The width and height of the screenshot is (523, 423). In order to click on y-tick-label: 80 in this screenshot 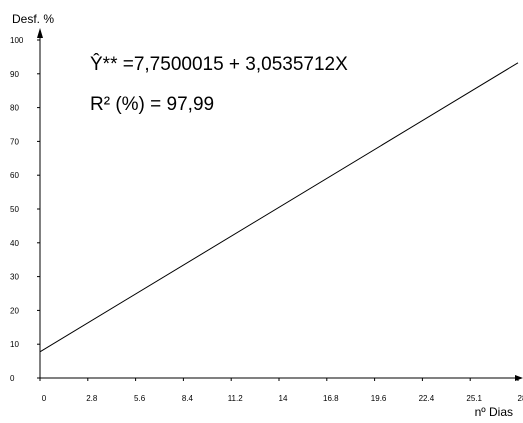, I will do `click(14, 108)`.